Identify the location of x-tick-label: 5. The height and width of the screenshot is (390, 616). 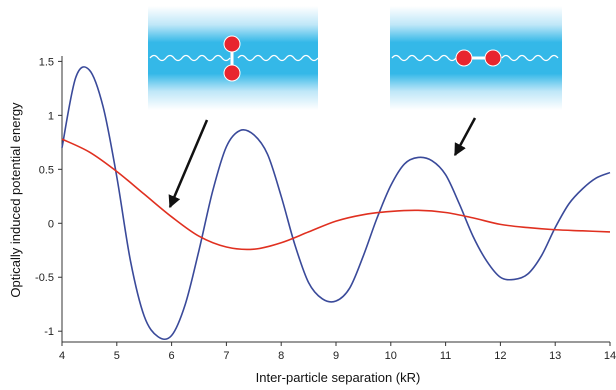
(117, 356).